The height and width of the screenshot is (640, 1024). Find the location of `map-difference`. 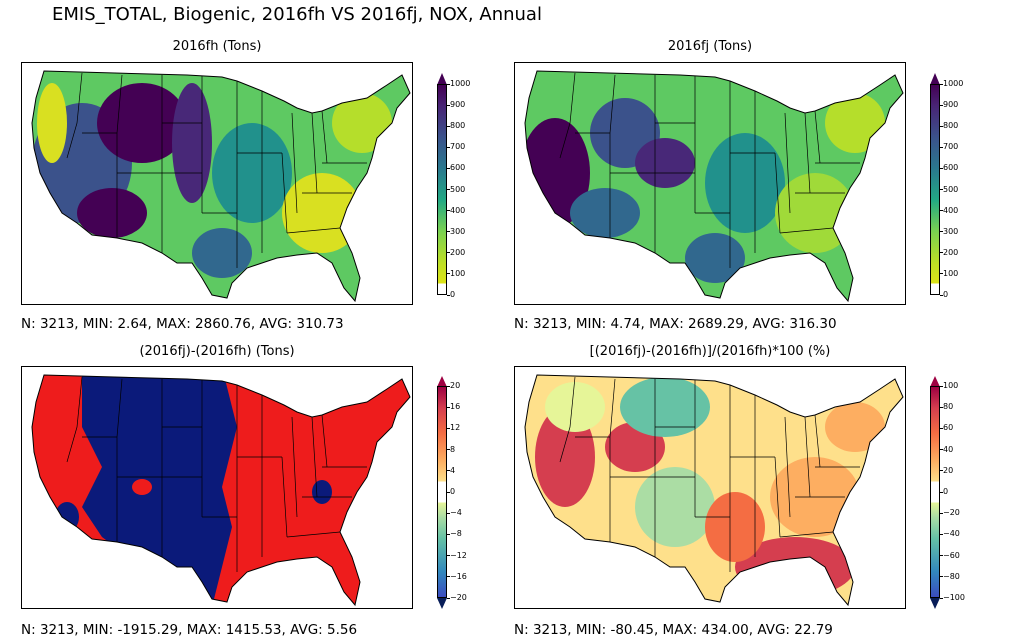

map-difference is located at coordinates (217, 487).